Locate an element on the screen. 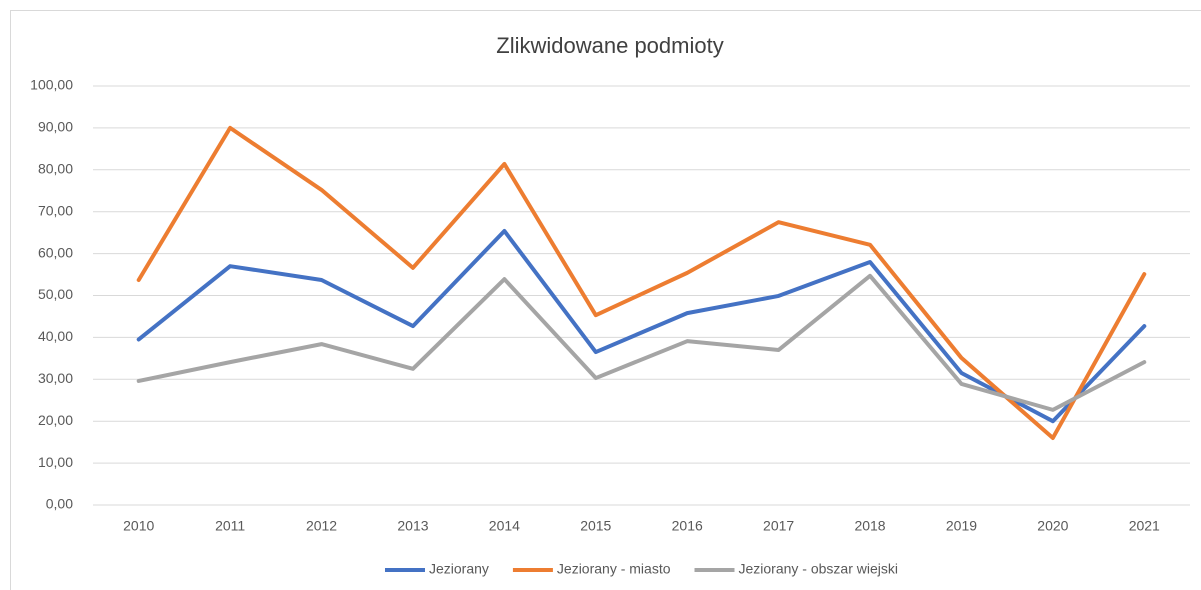  y-tick-label: 0,00 is located at coordinates (59, 504).